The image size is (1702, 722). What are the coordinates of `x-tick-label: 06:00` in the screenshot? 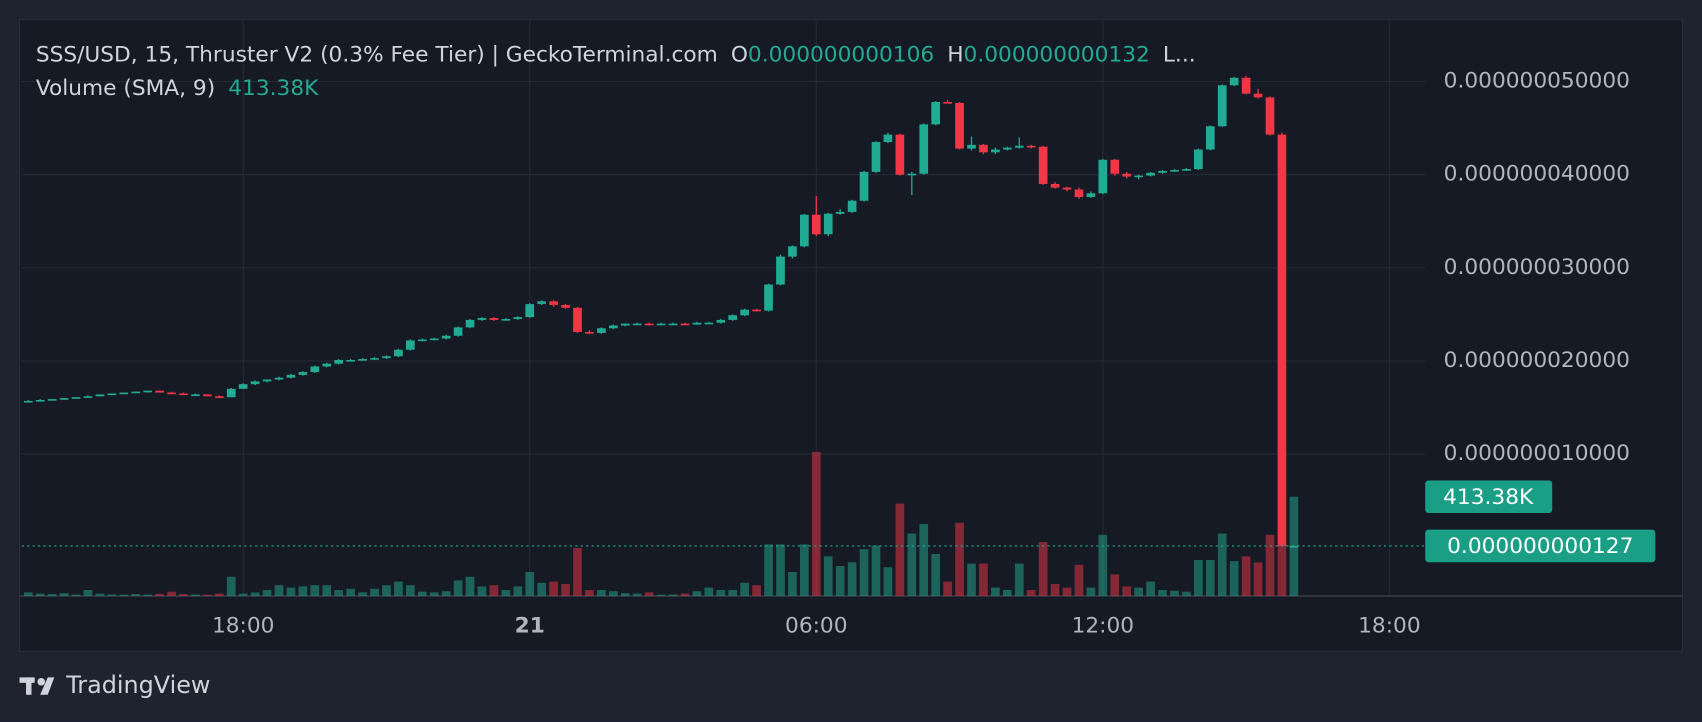 It's located at (816, 625).